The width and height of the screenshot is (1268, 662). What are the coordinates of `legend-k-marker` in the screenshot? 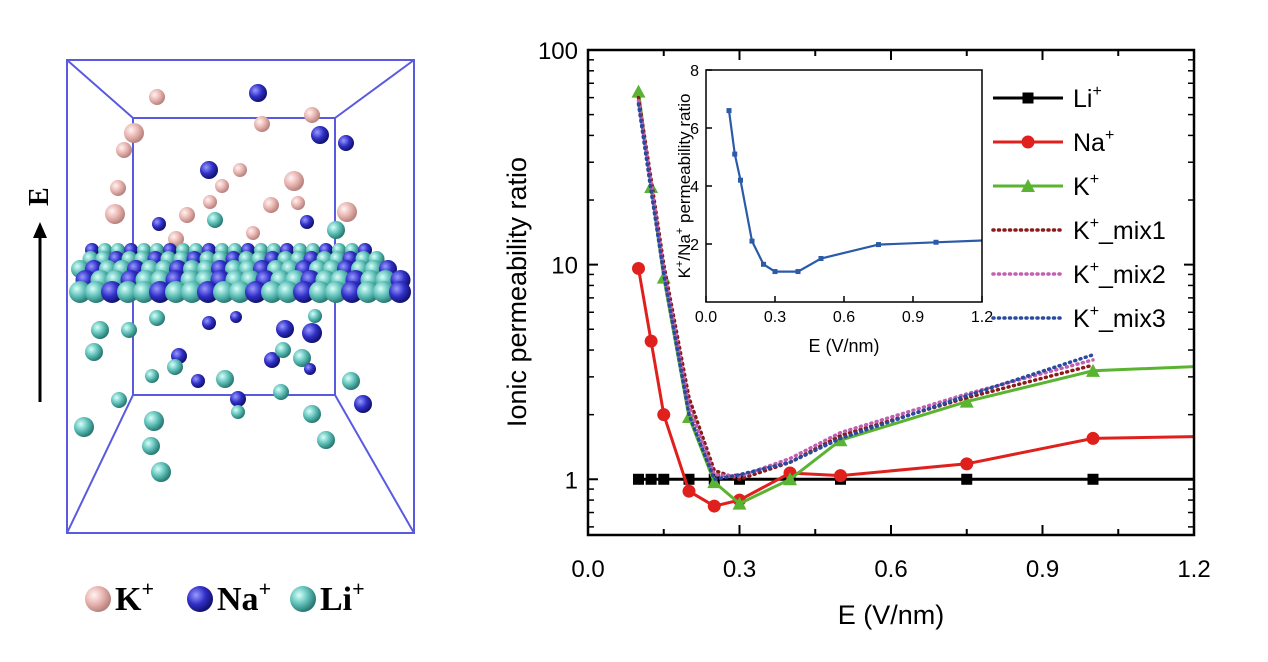 It's located at (1028, 185).